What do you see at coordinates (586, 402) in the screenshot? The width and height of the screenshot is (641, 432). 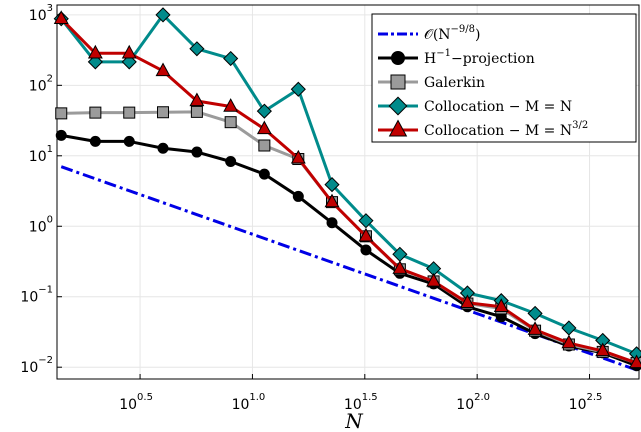 I see `x-tick-label: 102.5` at bounding box center [586, 402].